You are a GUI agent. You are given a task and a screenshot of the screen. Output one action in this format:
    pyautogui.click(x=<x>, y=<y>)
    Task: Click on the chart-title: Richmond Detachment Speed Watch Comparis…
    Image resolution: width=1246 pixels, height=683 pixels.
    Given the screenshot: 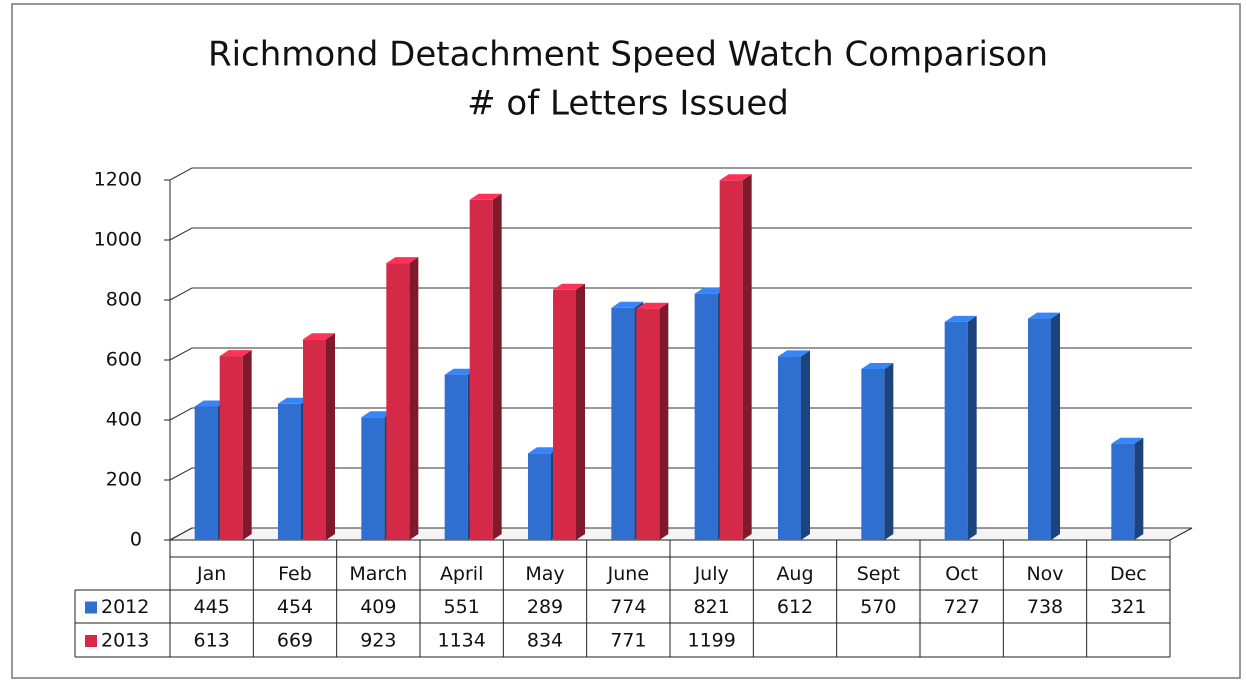 What is the action you would take?
    pyautogui.click(x=628, y=55)
    